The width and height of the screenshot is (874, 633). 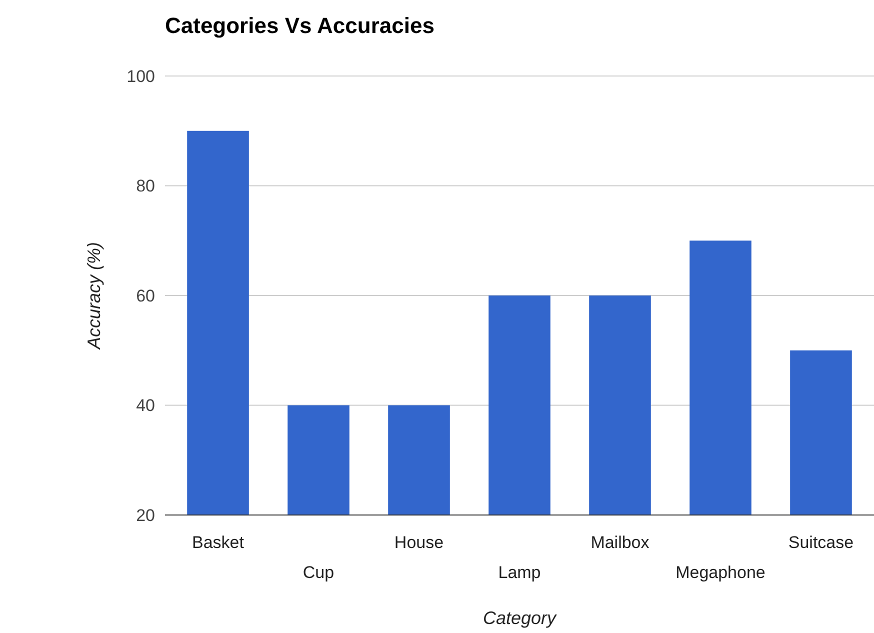 What do you see at coordinates (318, 572) in the screenshot?
I see `x-tick-label: Cup` at bounding box center [318, 572].